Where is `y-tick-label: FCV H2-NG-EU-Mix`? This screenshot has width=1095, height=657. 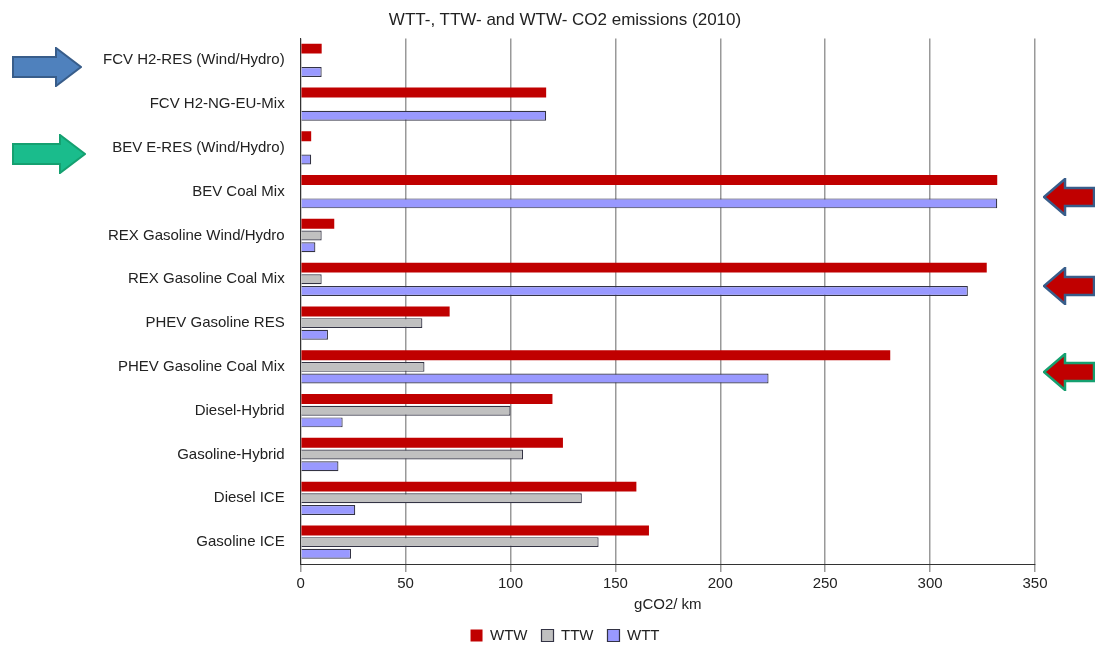 y-tick-label: FCV H2-NG-EU-Mix is located at coordinates (217, 103).